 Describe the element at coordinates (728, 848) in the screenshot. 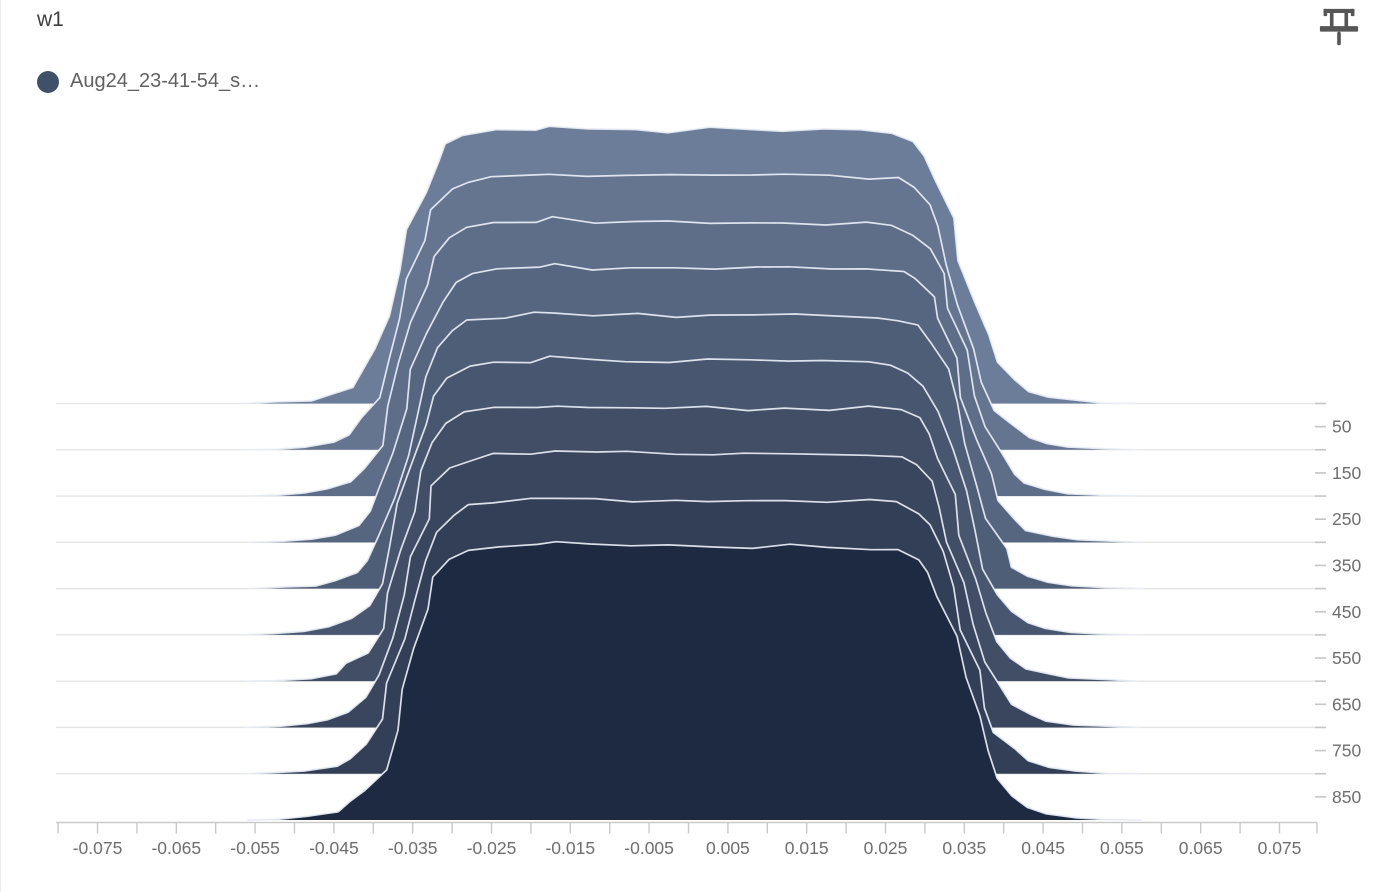

I see `svg-text: 0.005` at that location.